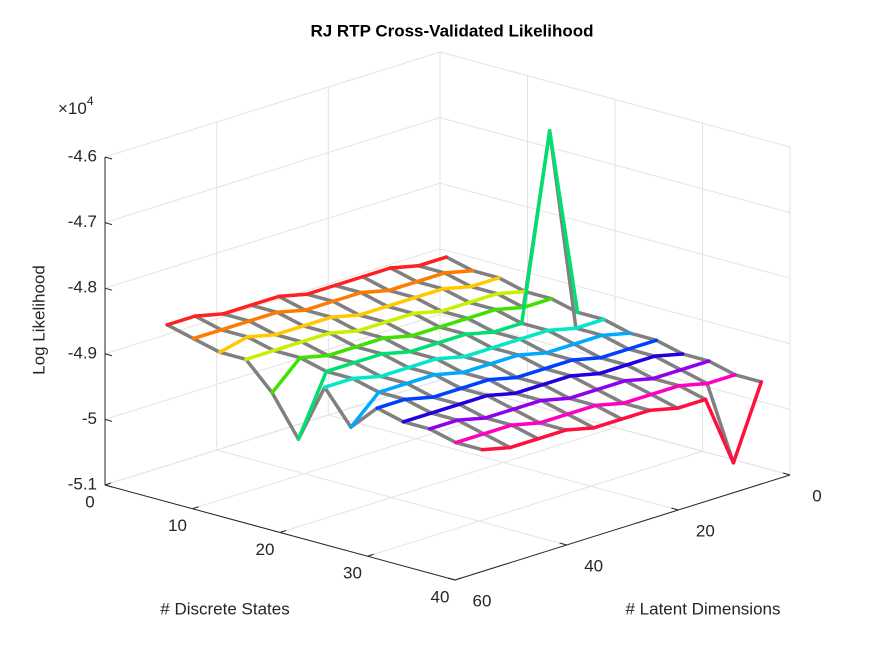 This screenshot has height=656, width=875. Describe the element at coordinates (38, 320) in the screenshot. I see `z-axis-label: Log Likelihood` at that location.